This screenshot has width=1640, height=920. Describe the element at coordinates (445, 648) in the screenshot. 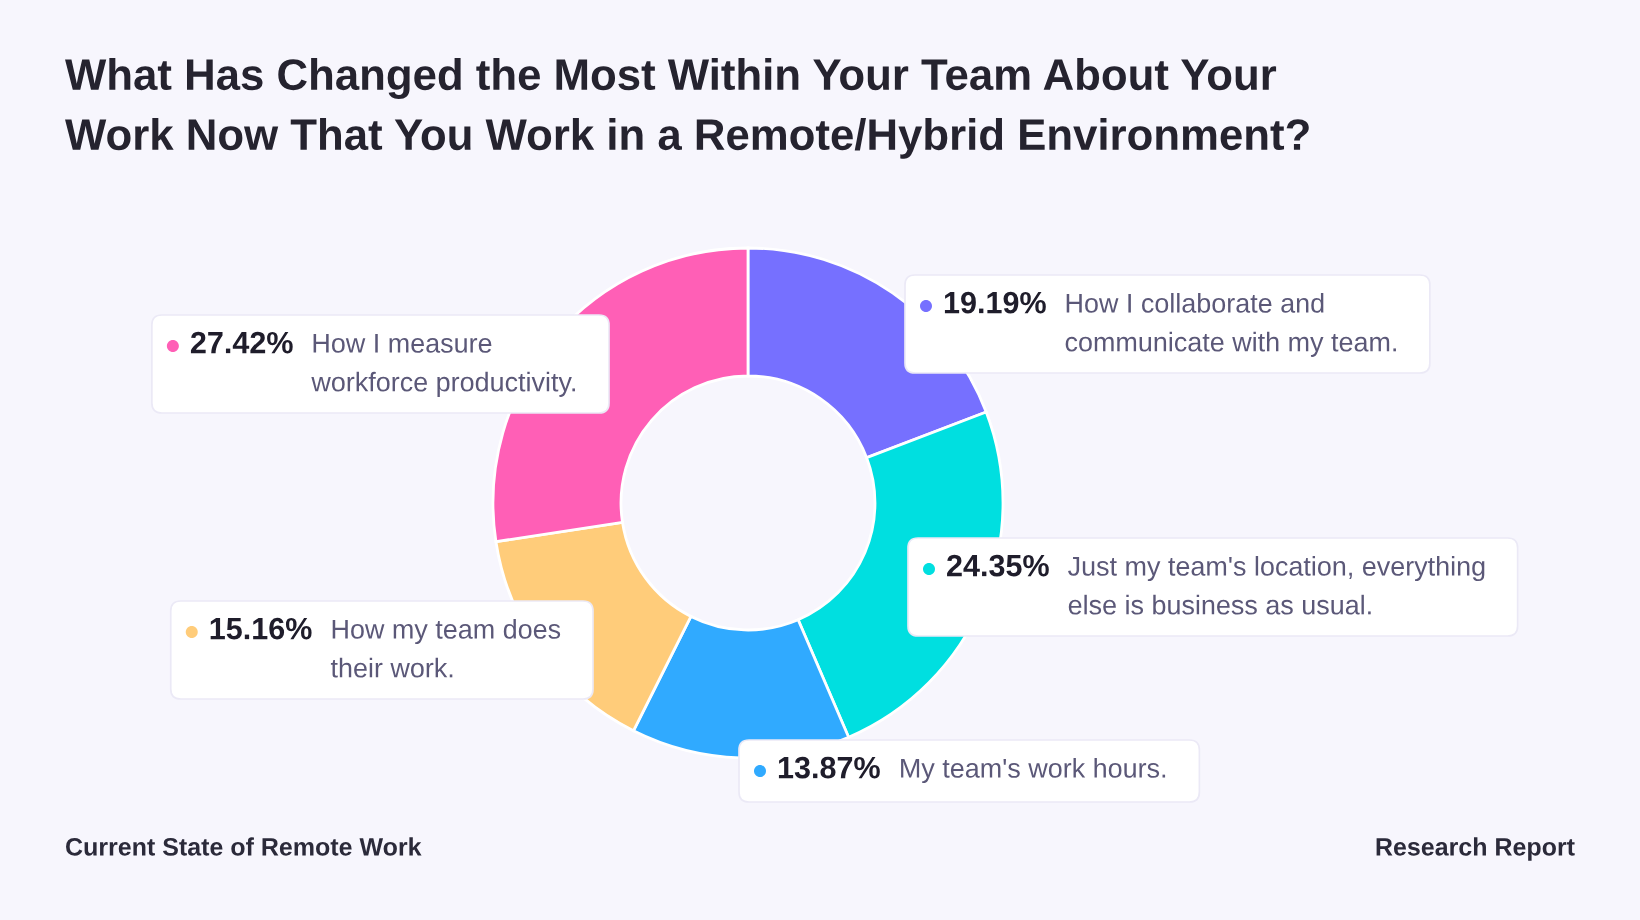

I see `slice-label: How my team does their work.` at that location.